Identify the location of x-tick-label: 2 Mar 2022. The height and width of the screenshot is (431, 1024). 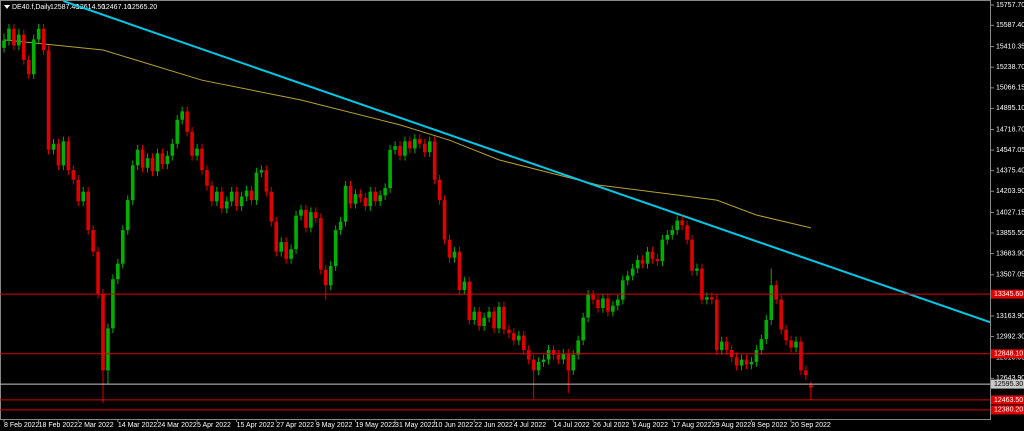
(96, 425).